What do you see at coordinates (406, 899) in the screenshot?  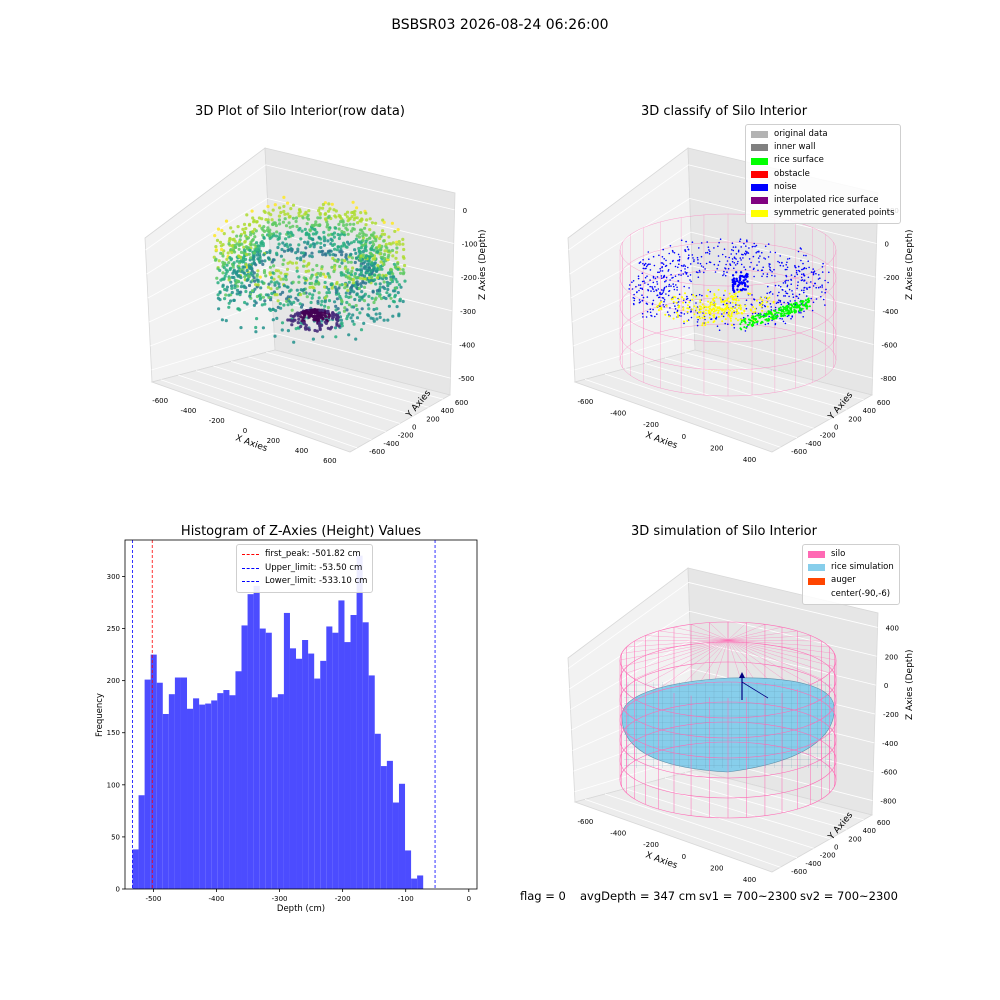 I see `x-tick-label: -100` at bounding box center [406, 899].